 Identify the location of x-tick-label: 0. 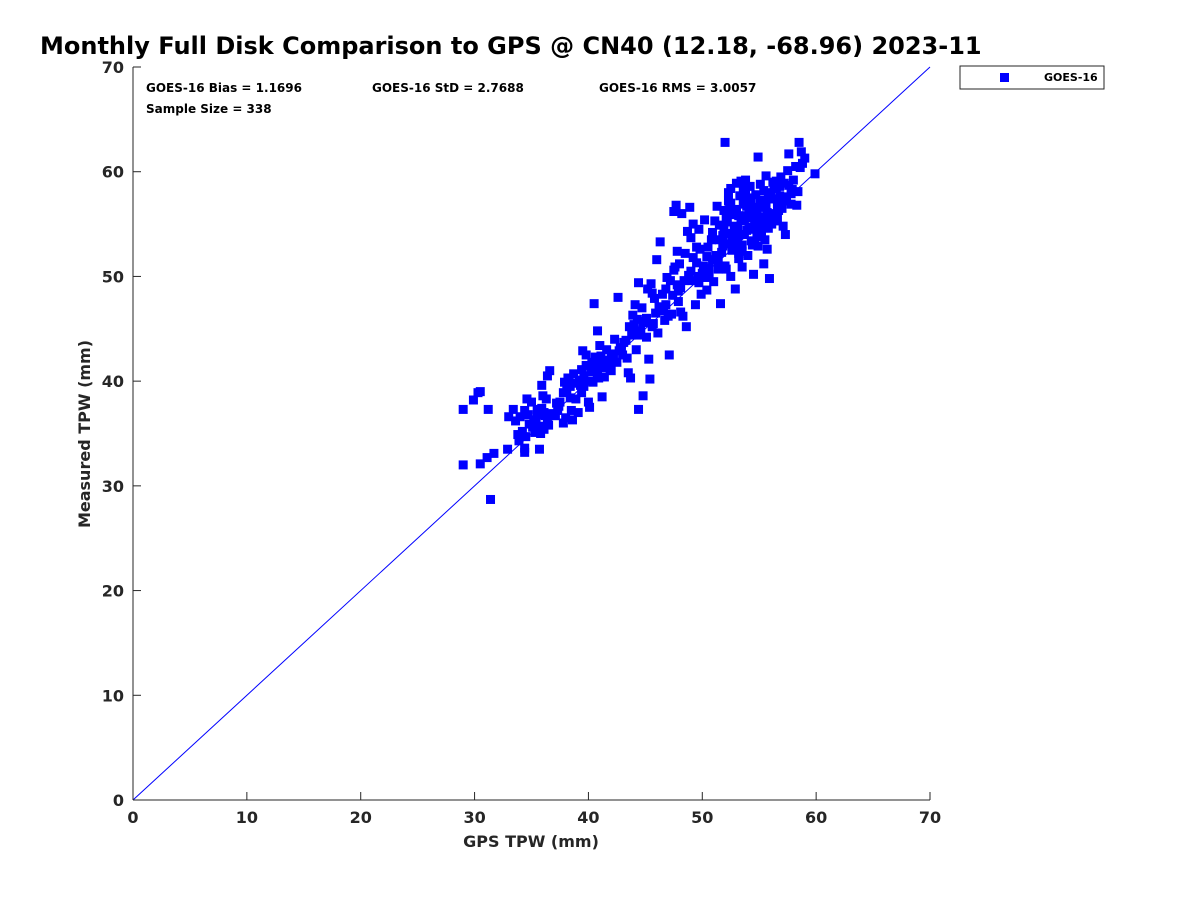
(132, 817).